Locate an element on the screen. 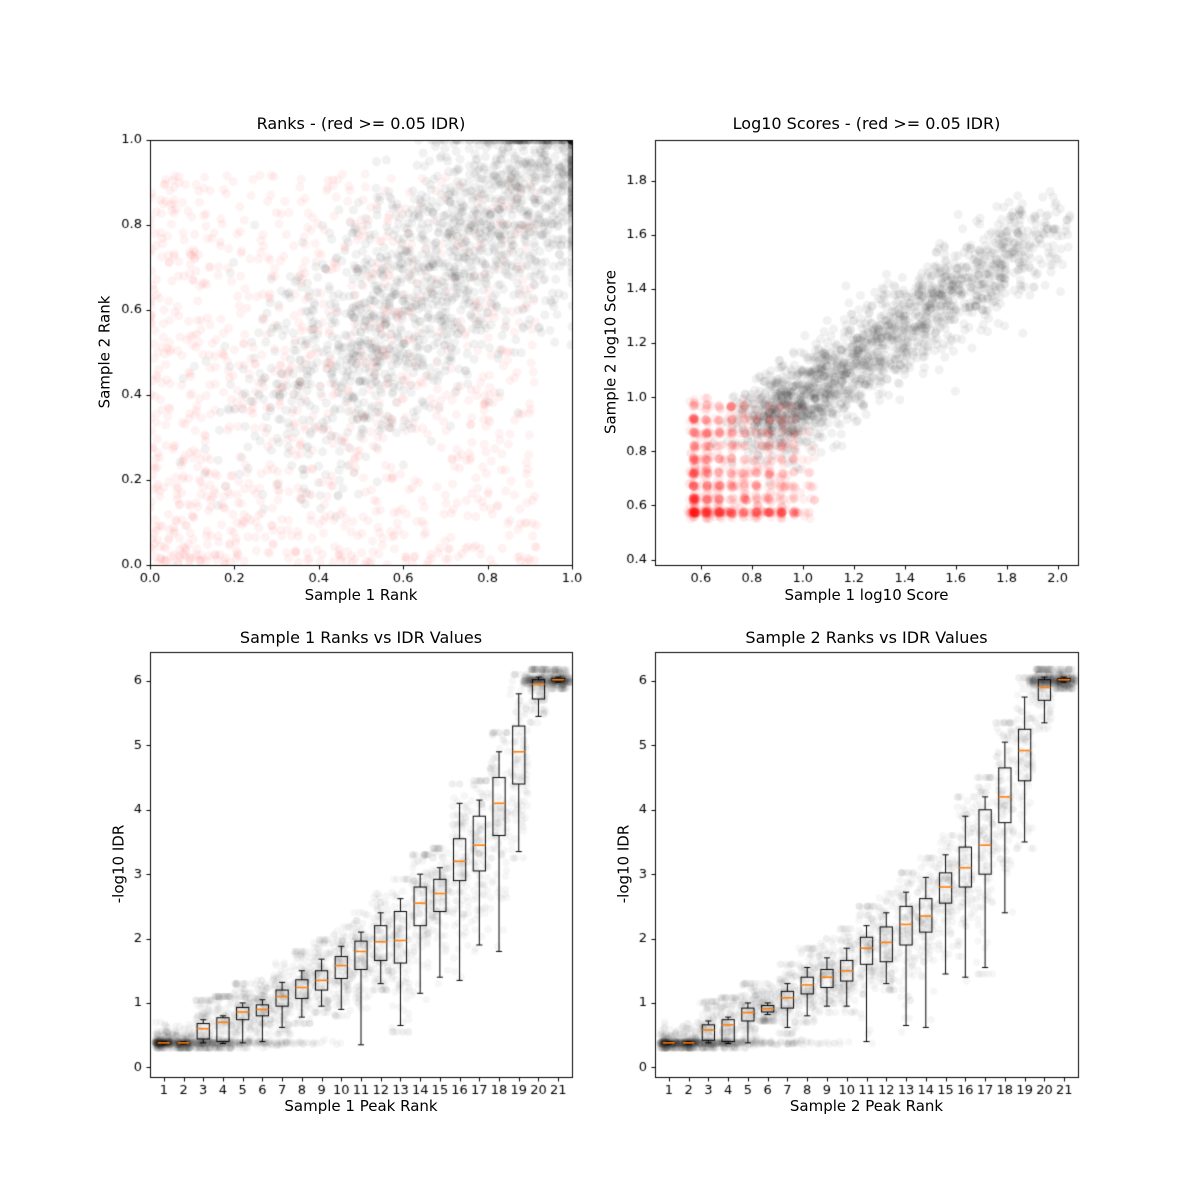 This screenshot has width=1200, height=1200. x-axis-label-log10-scores: Sample 1 log10 Score is located at coordinates (866, 595).